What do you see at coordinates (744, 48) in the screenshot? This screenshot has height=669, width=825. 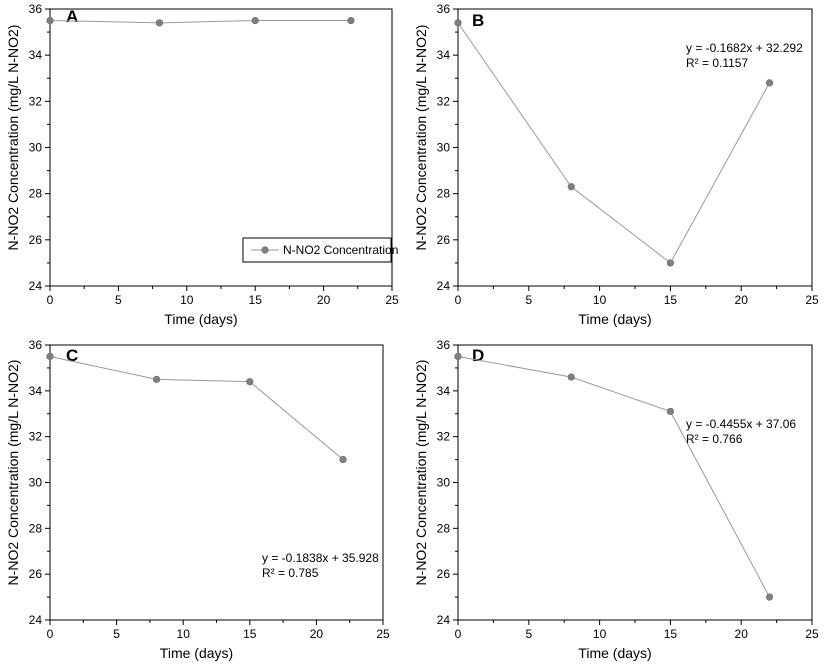 I see `regression-equation: y = -0.1682x + 32.292` at bounding box center [744, 48].